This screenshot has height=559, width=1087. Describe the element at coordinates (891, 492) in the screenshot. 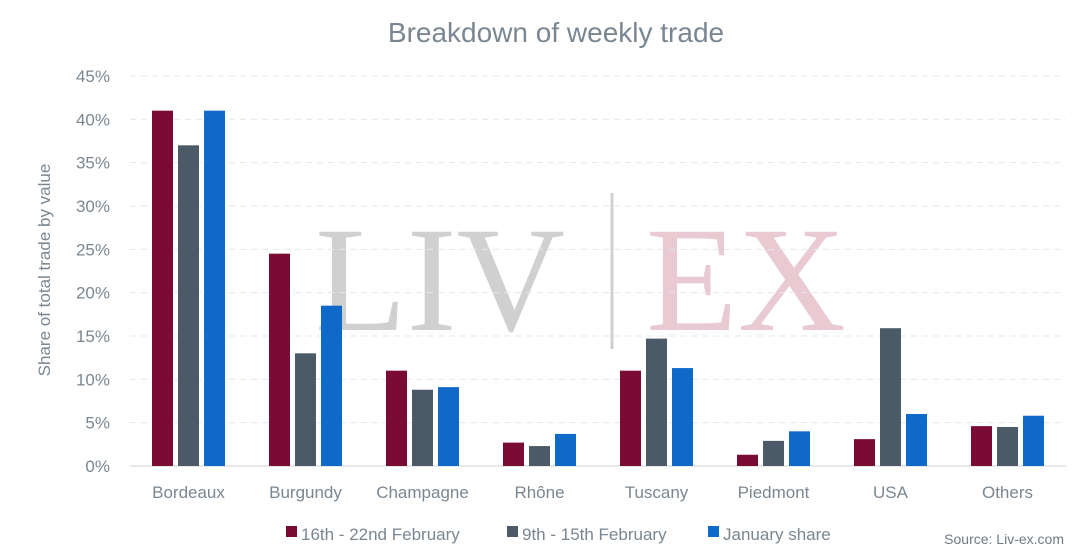

I see `x-tick-label: USA` at that location.